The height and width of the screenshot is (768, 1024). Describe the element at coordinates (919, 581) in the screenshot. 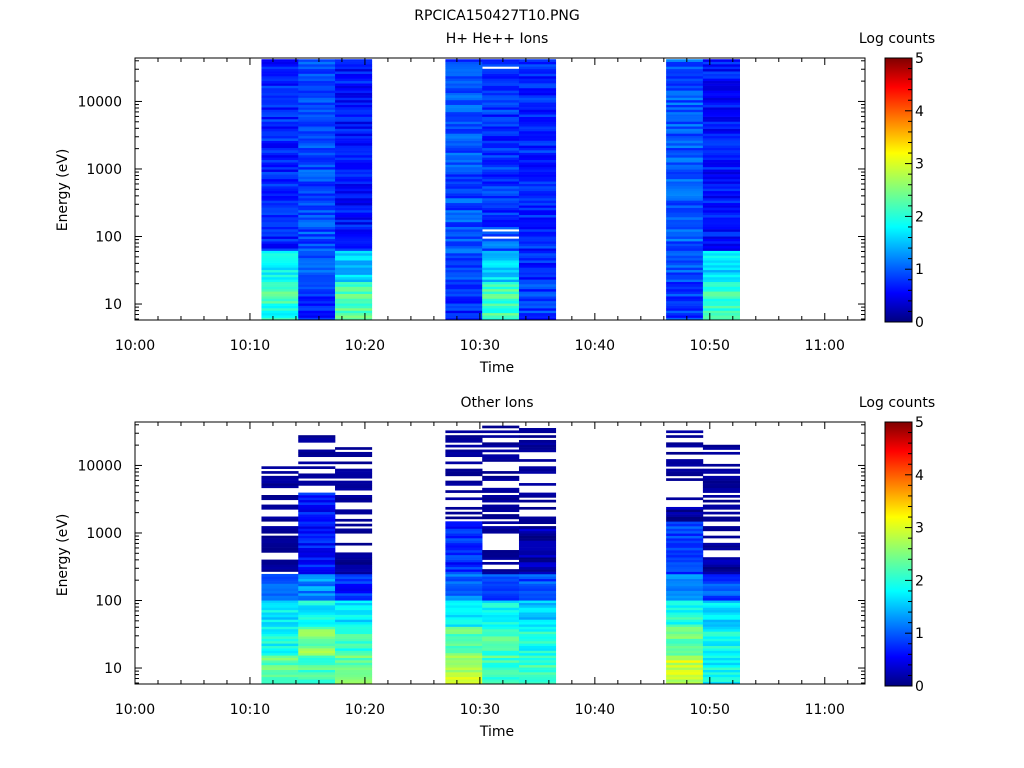

I see `colorbar-tick-label: 2` at that location.